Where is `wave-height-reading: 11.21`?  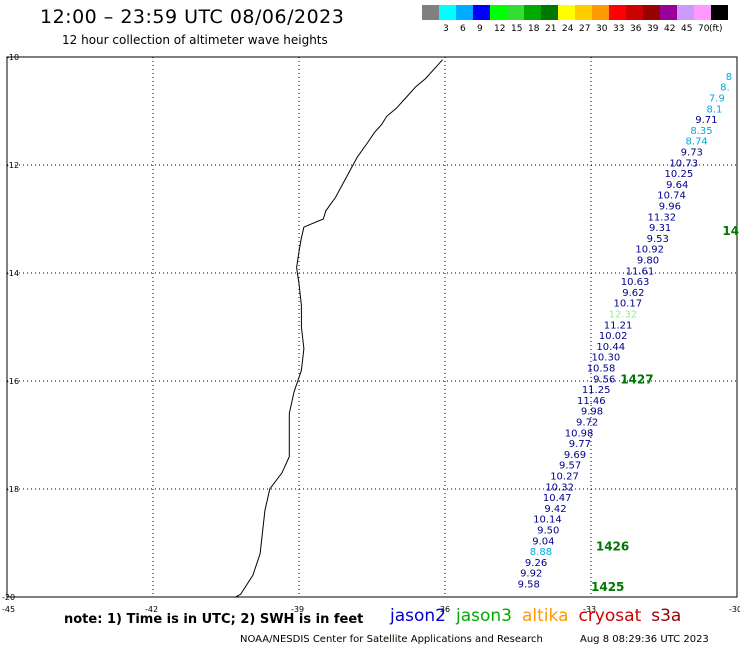
wave-height-reading: 11.21 is located at coordinates (618, 325).